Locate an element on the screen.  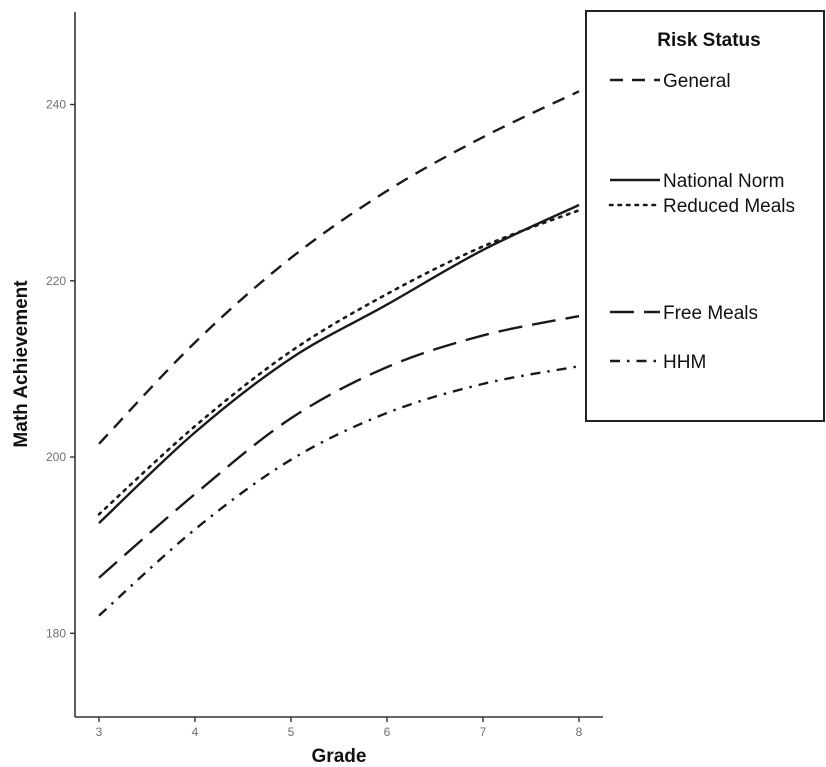
y-ticks: 180 200 220 240 is located at coordinates (60, 369).